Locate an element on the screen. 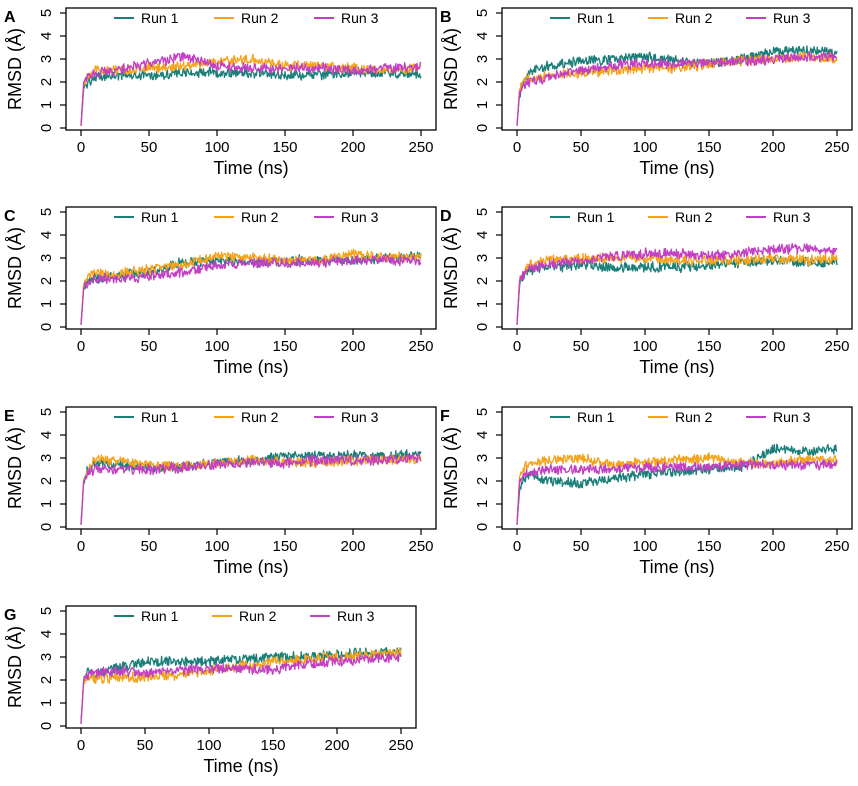 Image resolution: width=858 pixels, height=786 pixels. panel-letter: A is located at coordinates (10, 17).